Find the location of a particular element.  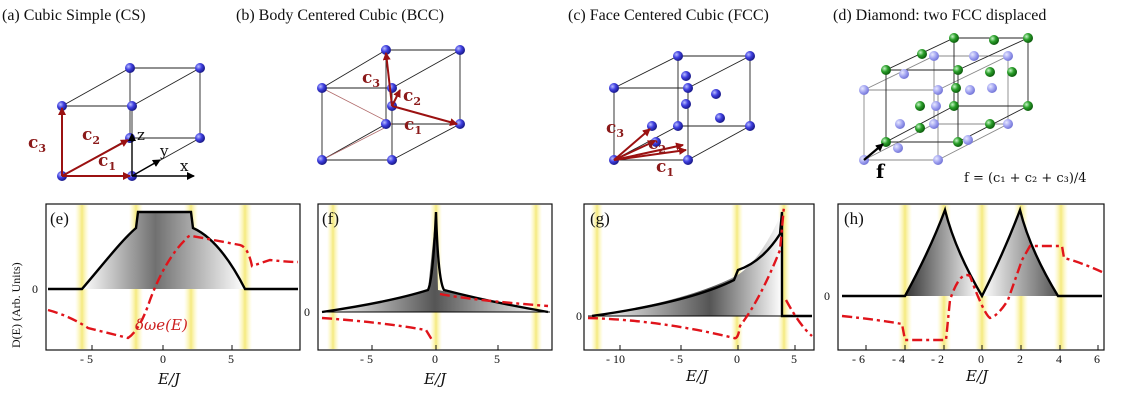

svg-text: 6 is located at coordinates (1097, 359).